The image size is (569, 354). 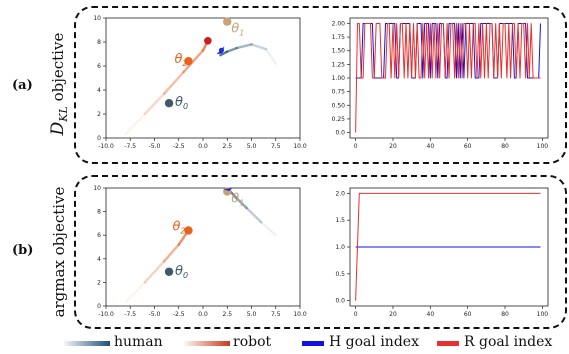 I want to click on y-tick-label: 1.25, so click(x=339, y=64).